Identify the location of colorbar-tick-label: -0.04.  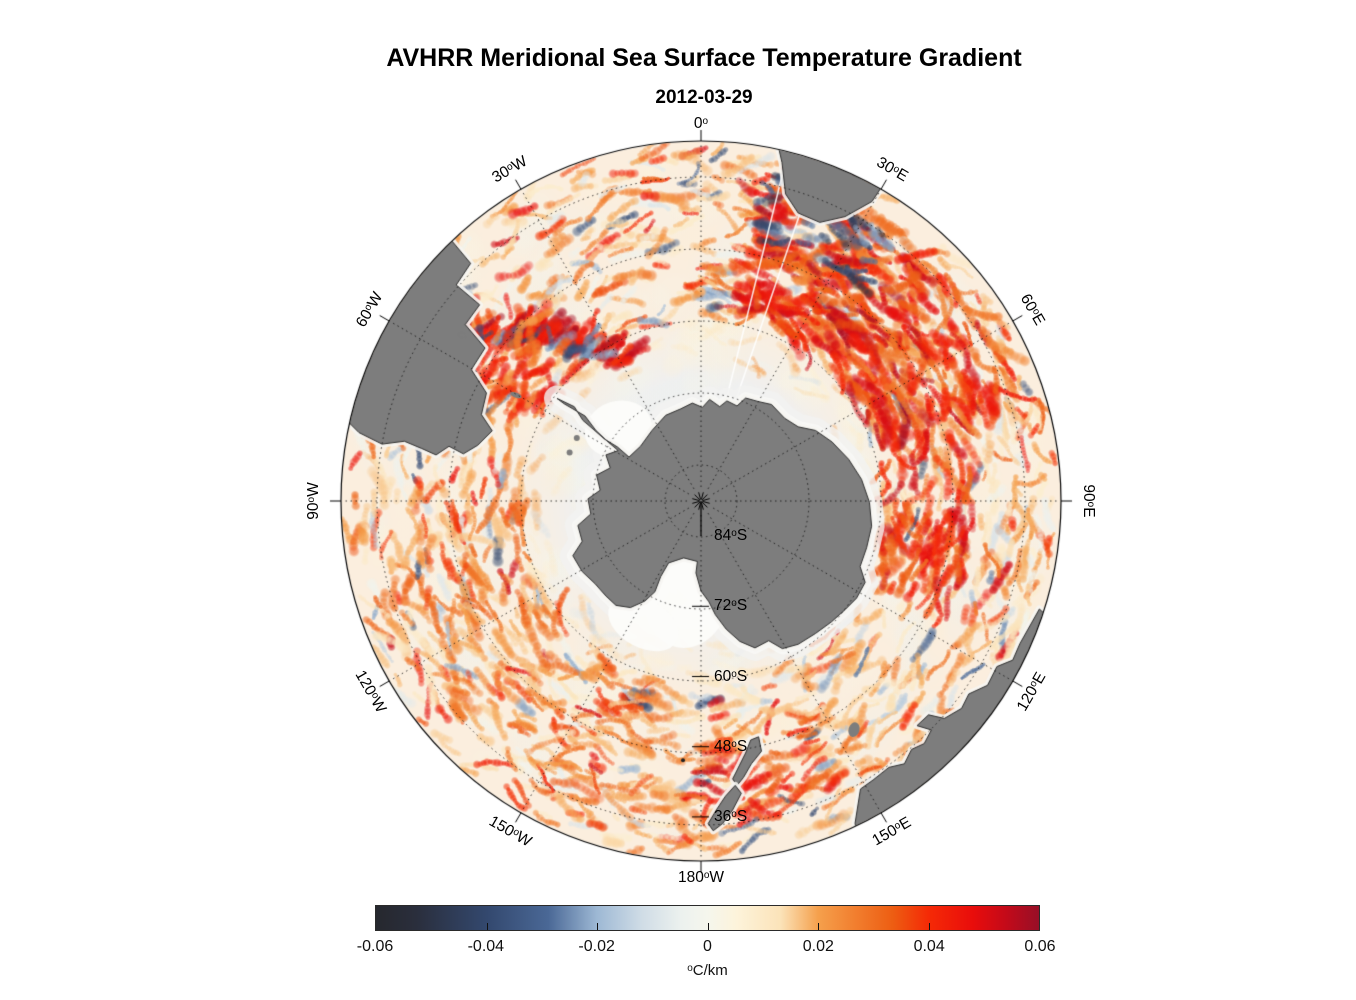
(486, 946).